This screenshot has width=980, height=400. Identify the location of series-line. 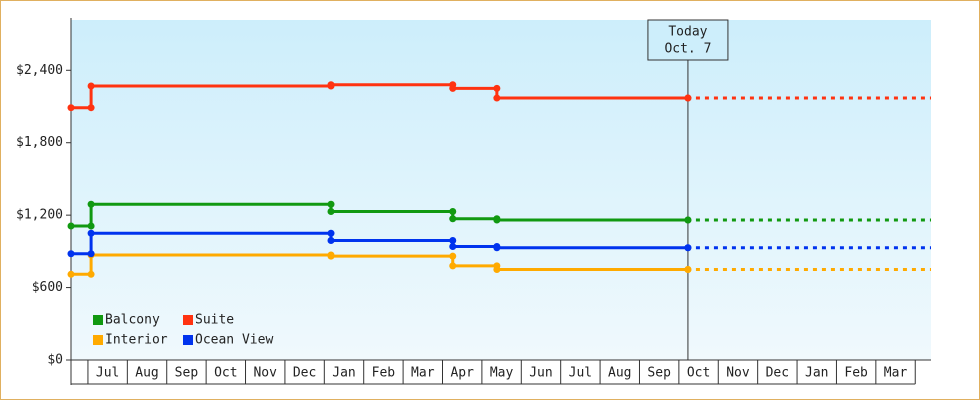
(379, 96).